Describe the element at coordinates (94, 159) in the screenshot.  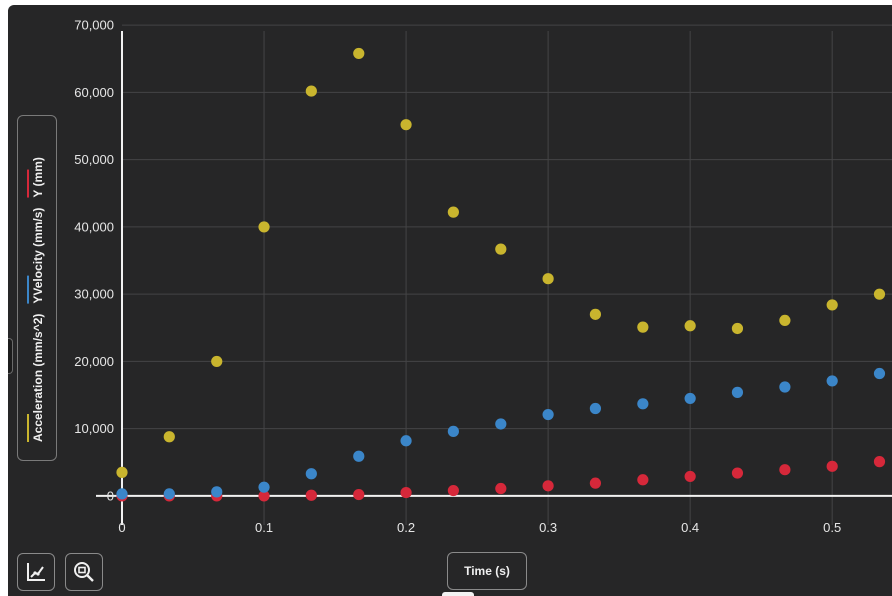
I see `y-tick-label: 50,000` at that location.